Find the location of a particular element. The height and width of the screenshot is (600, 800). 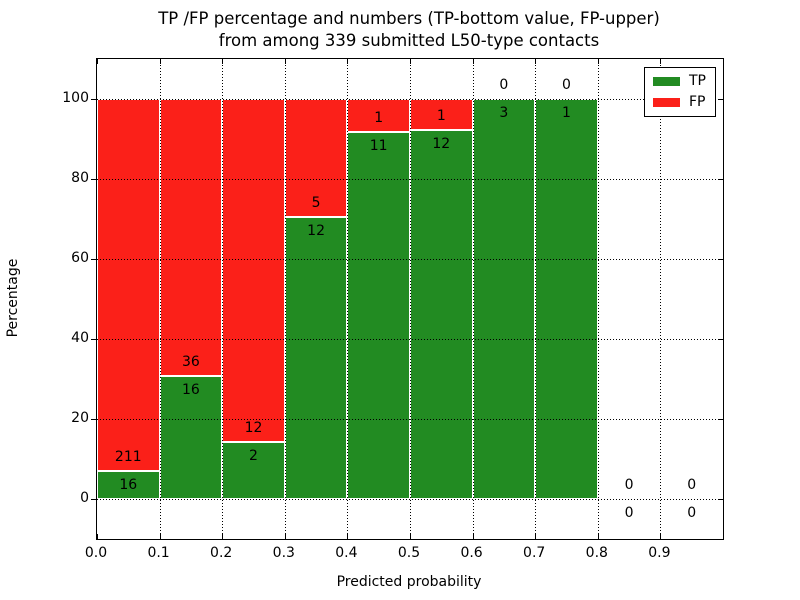

fp-color-swatch is located at coordinates (666, 102).